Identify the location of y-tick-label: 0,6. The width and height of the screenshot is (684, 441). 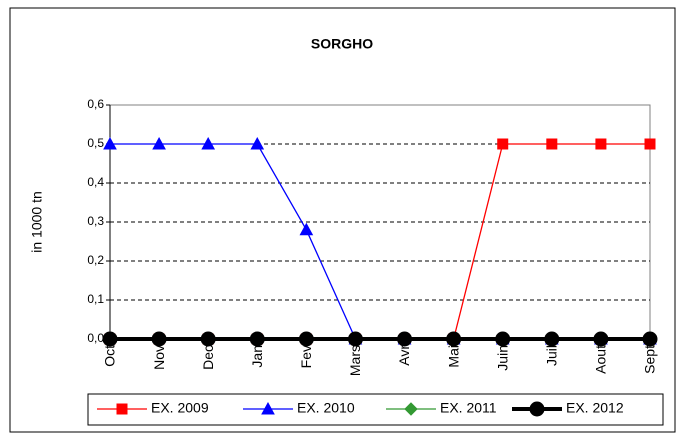
(95, 104).